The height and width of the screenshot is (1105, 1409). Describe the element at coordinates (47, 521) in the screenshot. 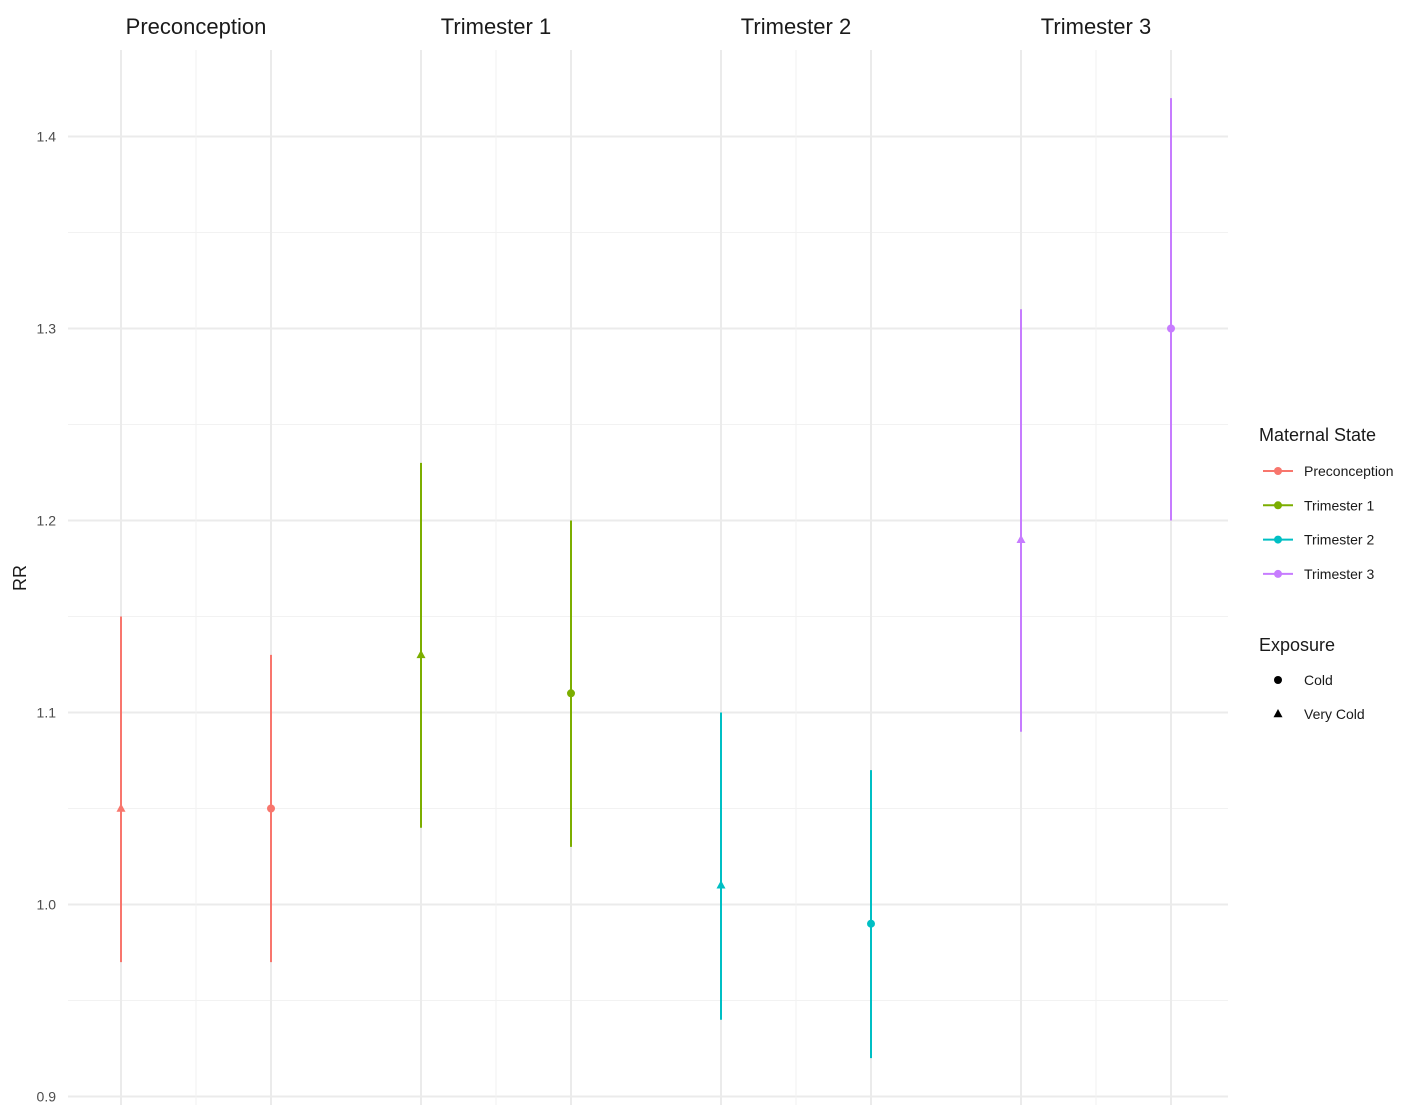

I see `y-tick-label: 1.2` at that location.